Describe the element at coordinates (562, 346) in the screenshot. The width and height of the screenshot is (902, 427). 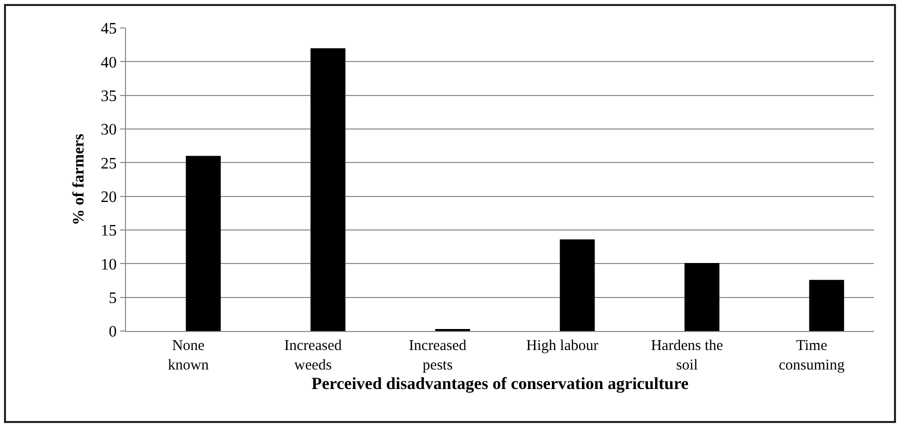
I see `x-tick-label: High labour` at that location.